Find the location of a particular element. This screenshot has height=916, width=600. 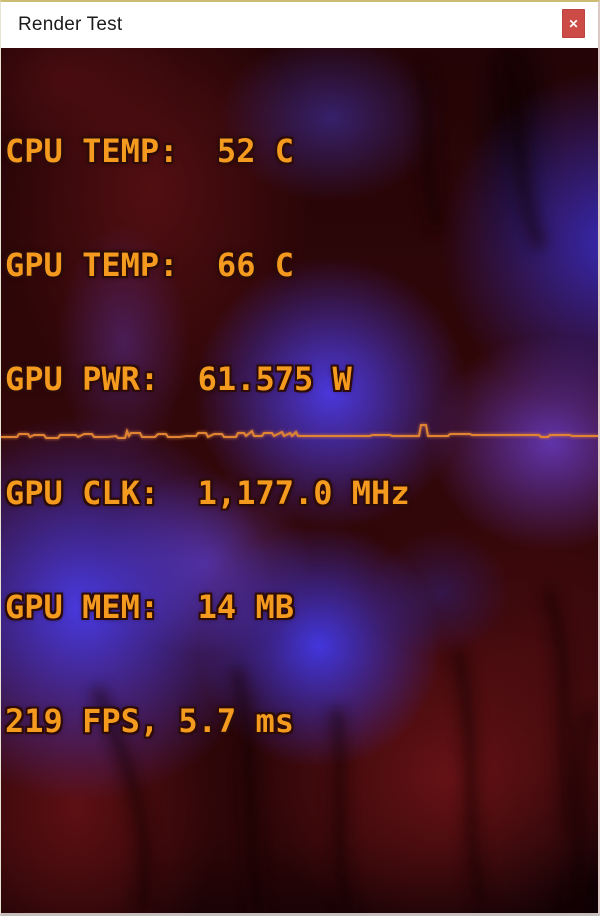

close-icon: ✕ is located at coordinates (573, 23).